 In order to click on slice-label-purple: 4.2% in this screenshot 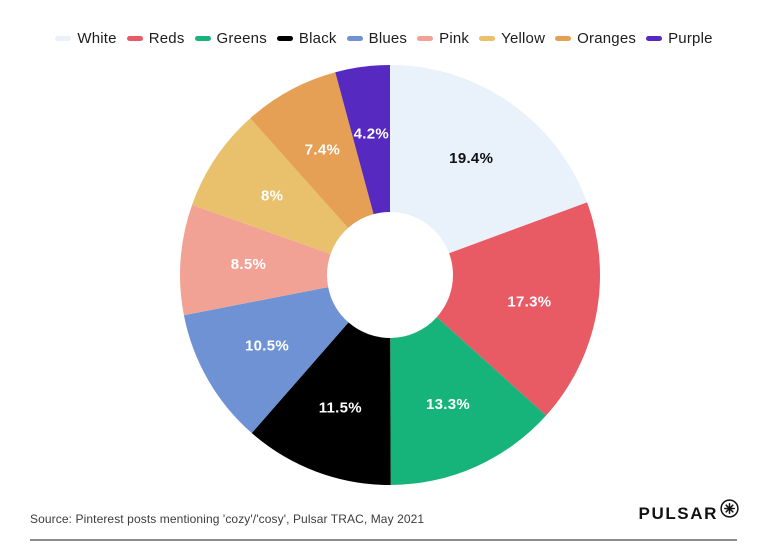, I will do `click(371, 134)`.